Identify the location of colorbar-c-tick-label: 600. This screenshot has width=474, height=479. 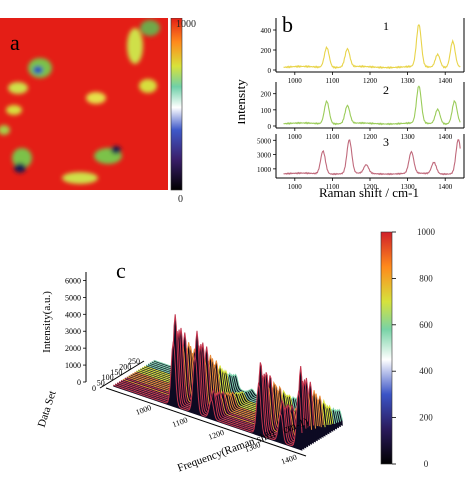
(426, 325).